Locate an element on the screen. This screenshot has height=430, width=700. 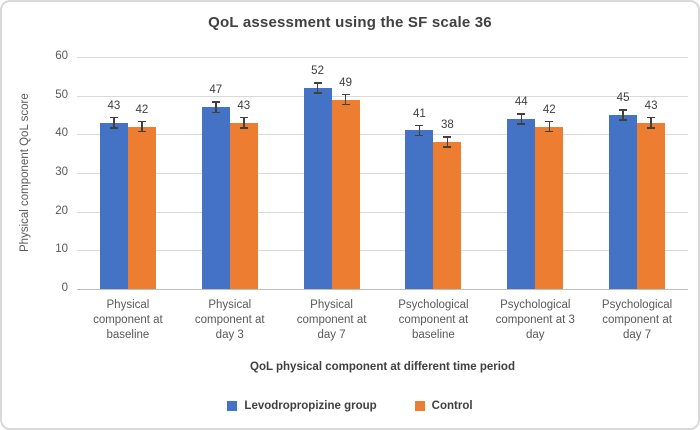
x-category-label: Physical component at day 7 is located at coordinates (331, 320).